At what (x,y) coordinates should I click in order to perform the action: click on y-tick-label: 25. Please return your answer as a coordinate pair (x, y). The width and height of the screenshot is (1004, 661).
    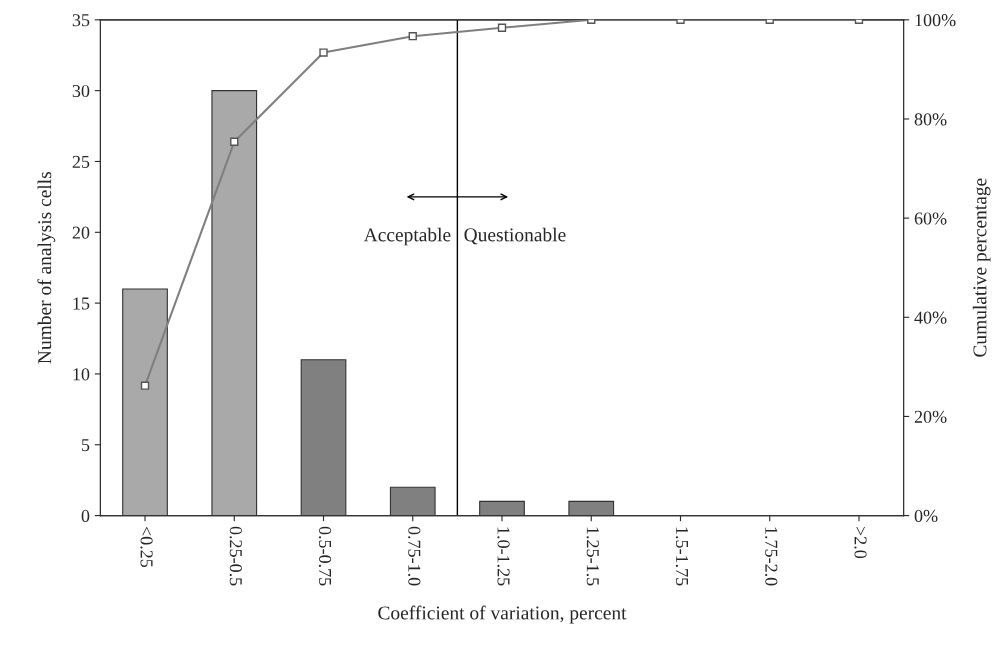
    Looking at the image, I should click on (81, 161).